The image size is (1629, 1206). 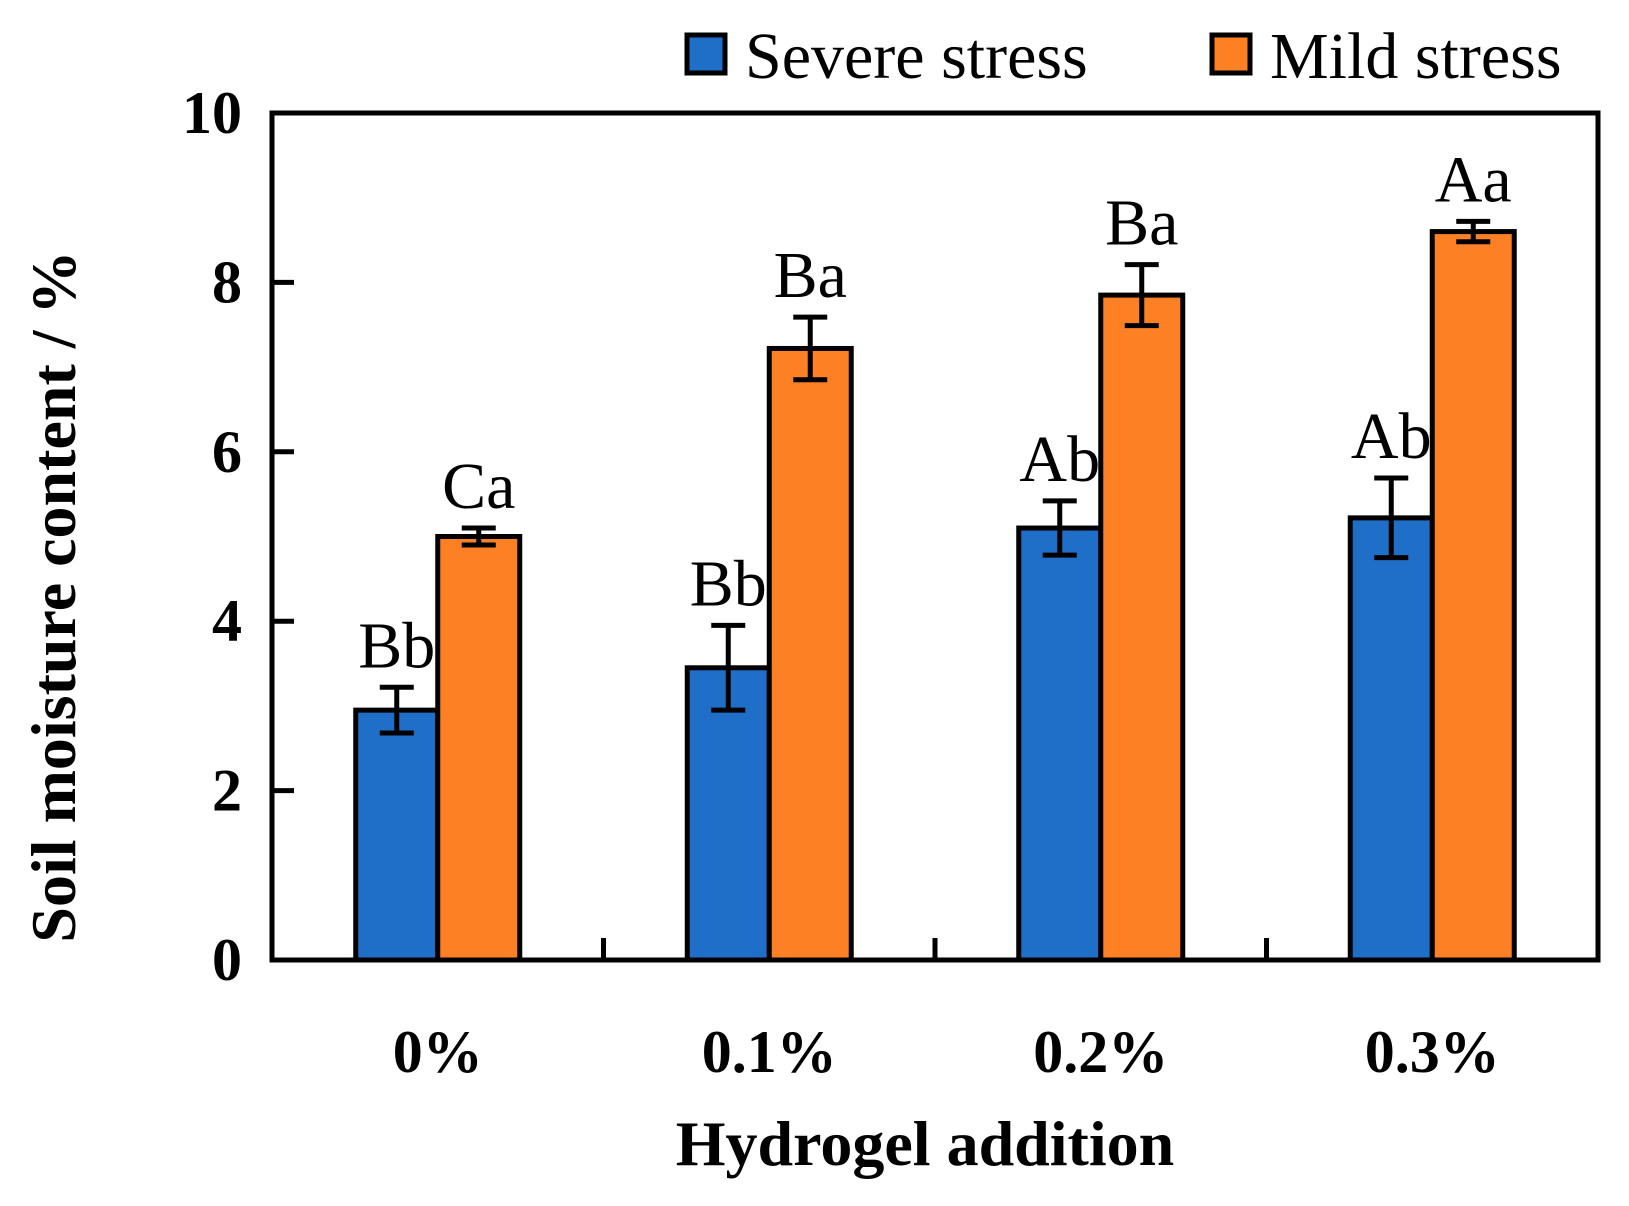 I want to click on significance-label: Aa, so click(x=1473, y=179).